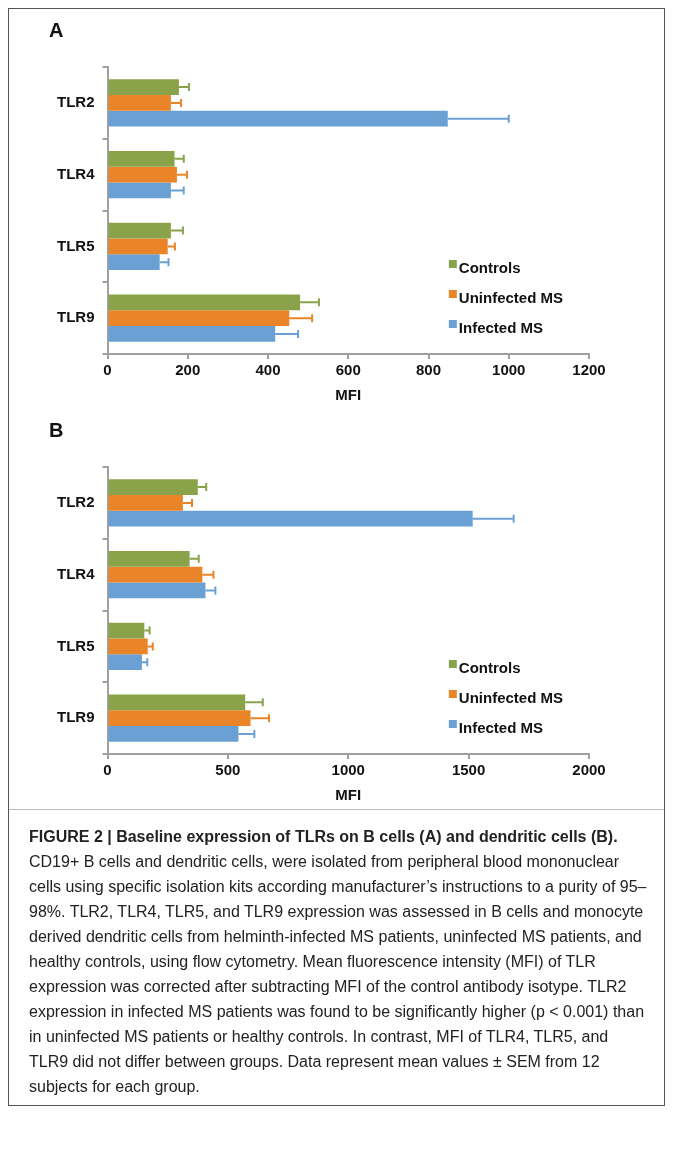 This screenshot has width=673, height=1171. Describe the element at coordinates (428, 370) in the screenshot. I see `x-tick-label: 800` at that location.